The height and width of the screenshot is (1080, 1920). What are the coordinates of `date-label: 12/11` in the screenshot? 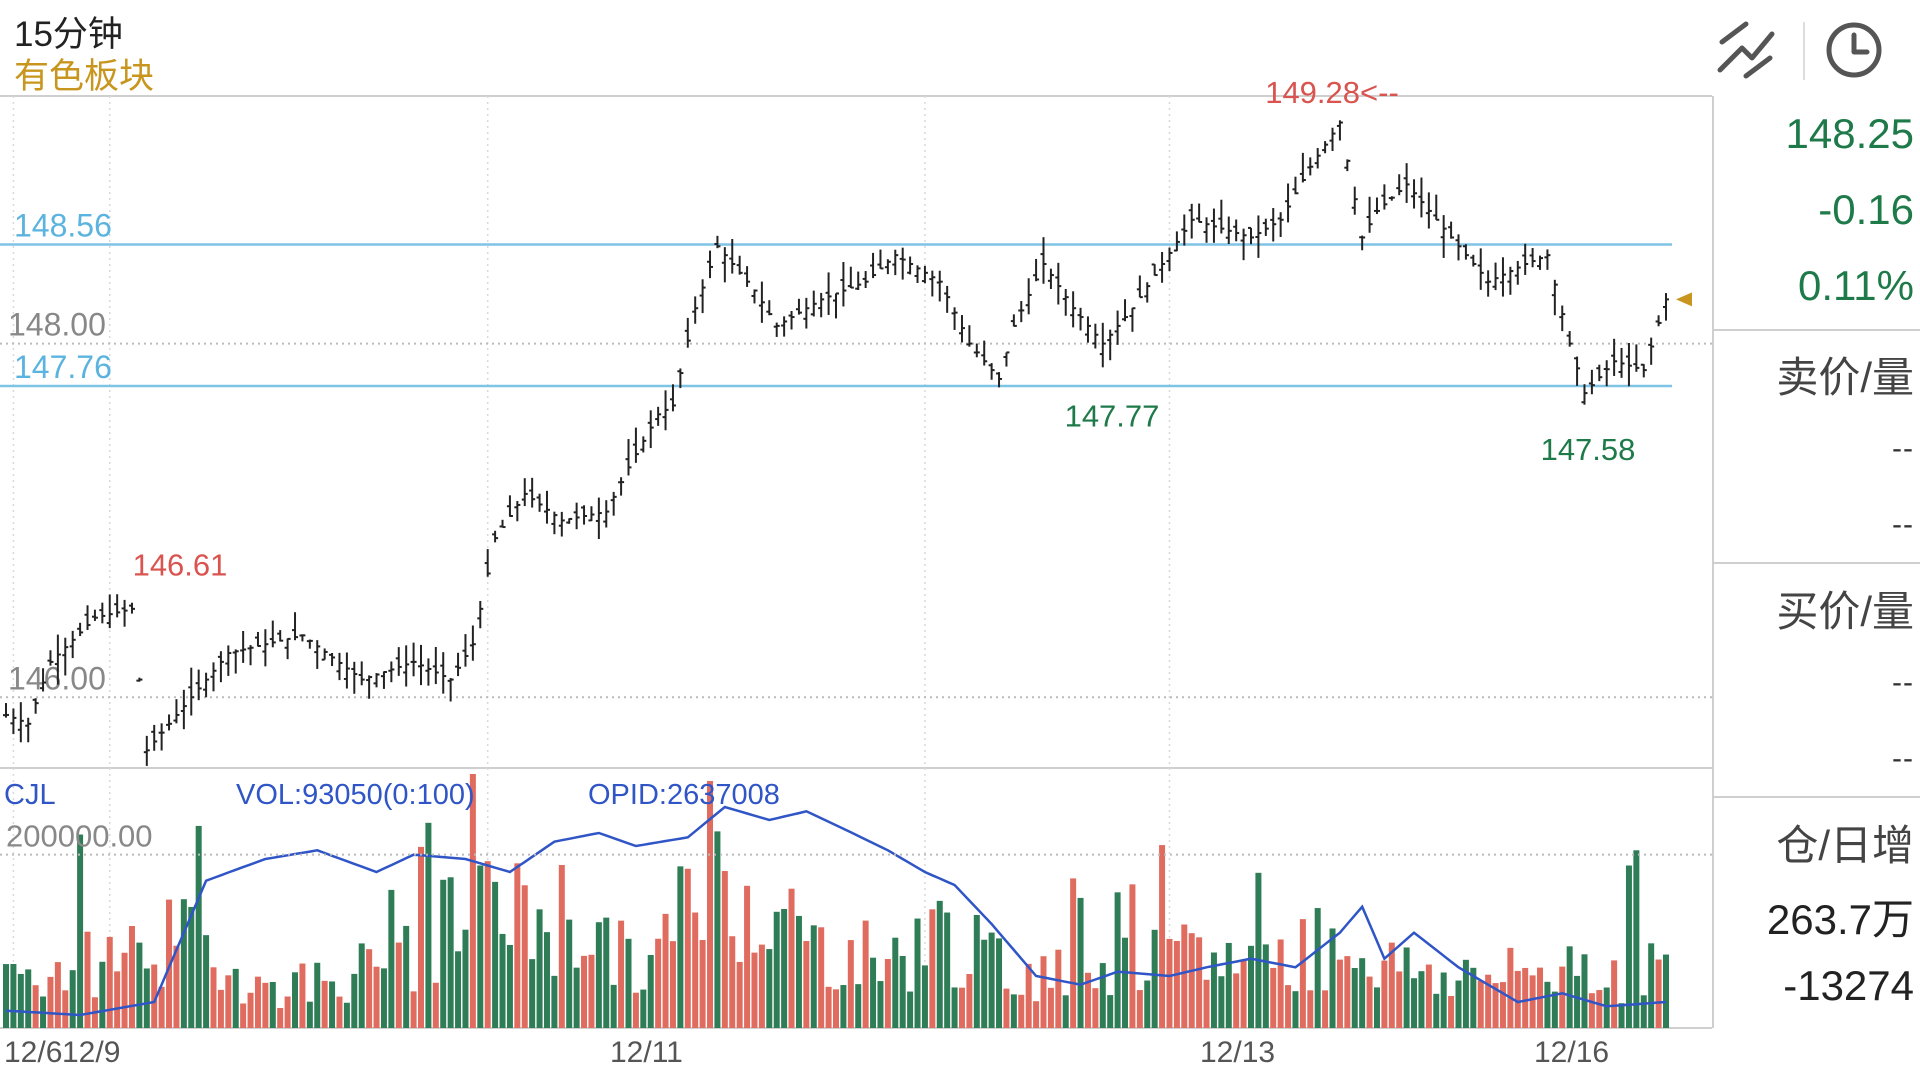 It's located at (646, 1052).